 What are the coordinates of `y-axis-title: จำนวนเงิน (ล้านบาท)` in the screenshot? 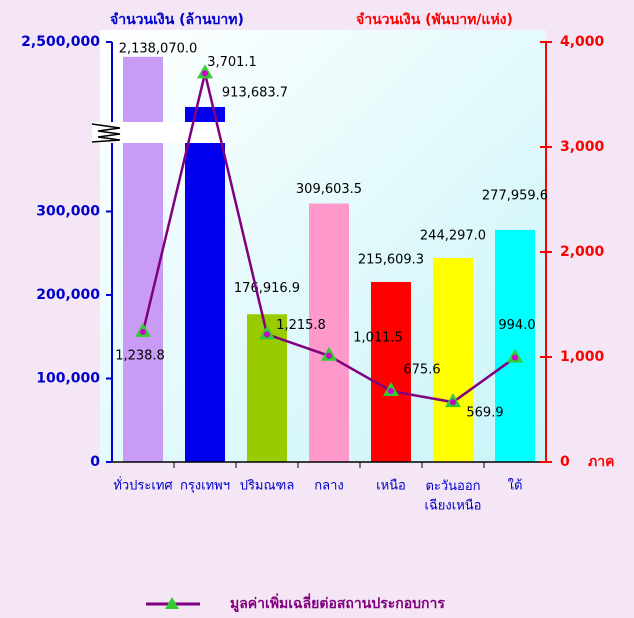 It's located at (177, 20).